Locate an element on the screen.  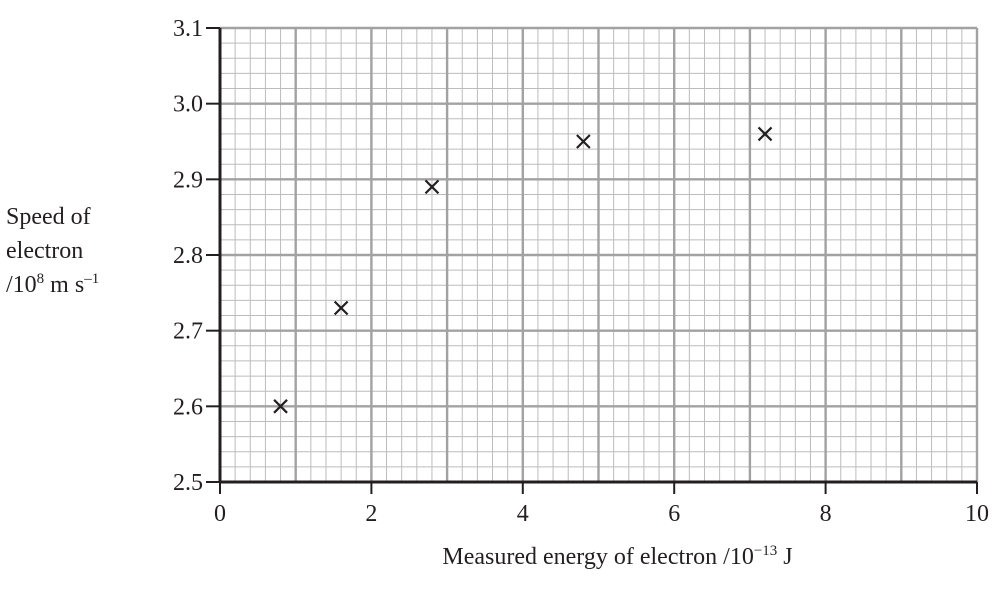
x-tick-label: 10 is located at coordinates (977, 514).